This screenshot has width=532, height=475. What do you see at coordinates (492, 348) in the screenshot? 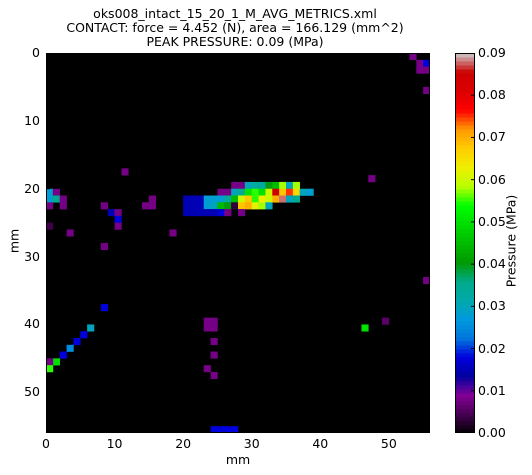
I see `colorbar-tick-label: 0.02` at bounding box center [492, 348].